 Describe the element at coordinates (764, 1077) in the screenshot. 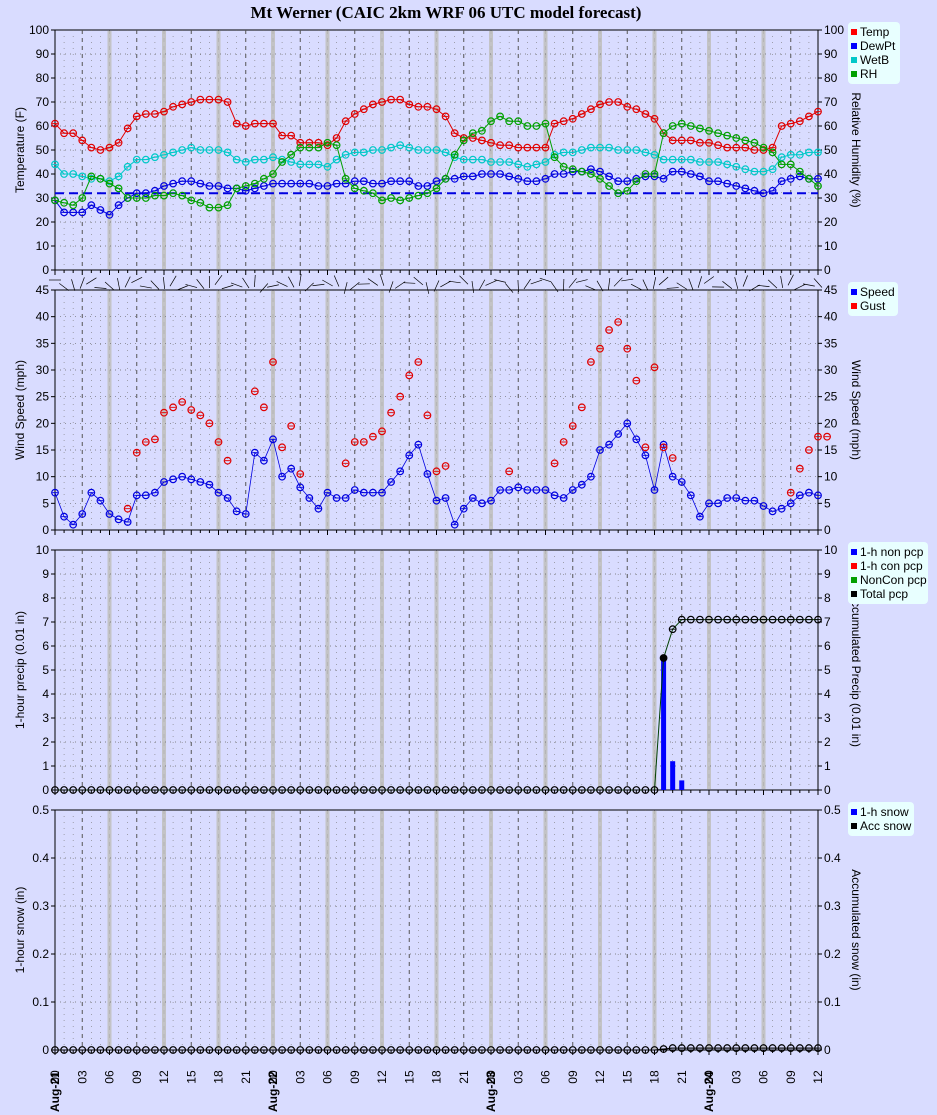

I see `xtick-label: 06` at that location.